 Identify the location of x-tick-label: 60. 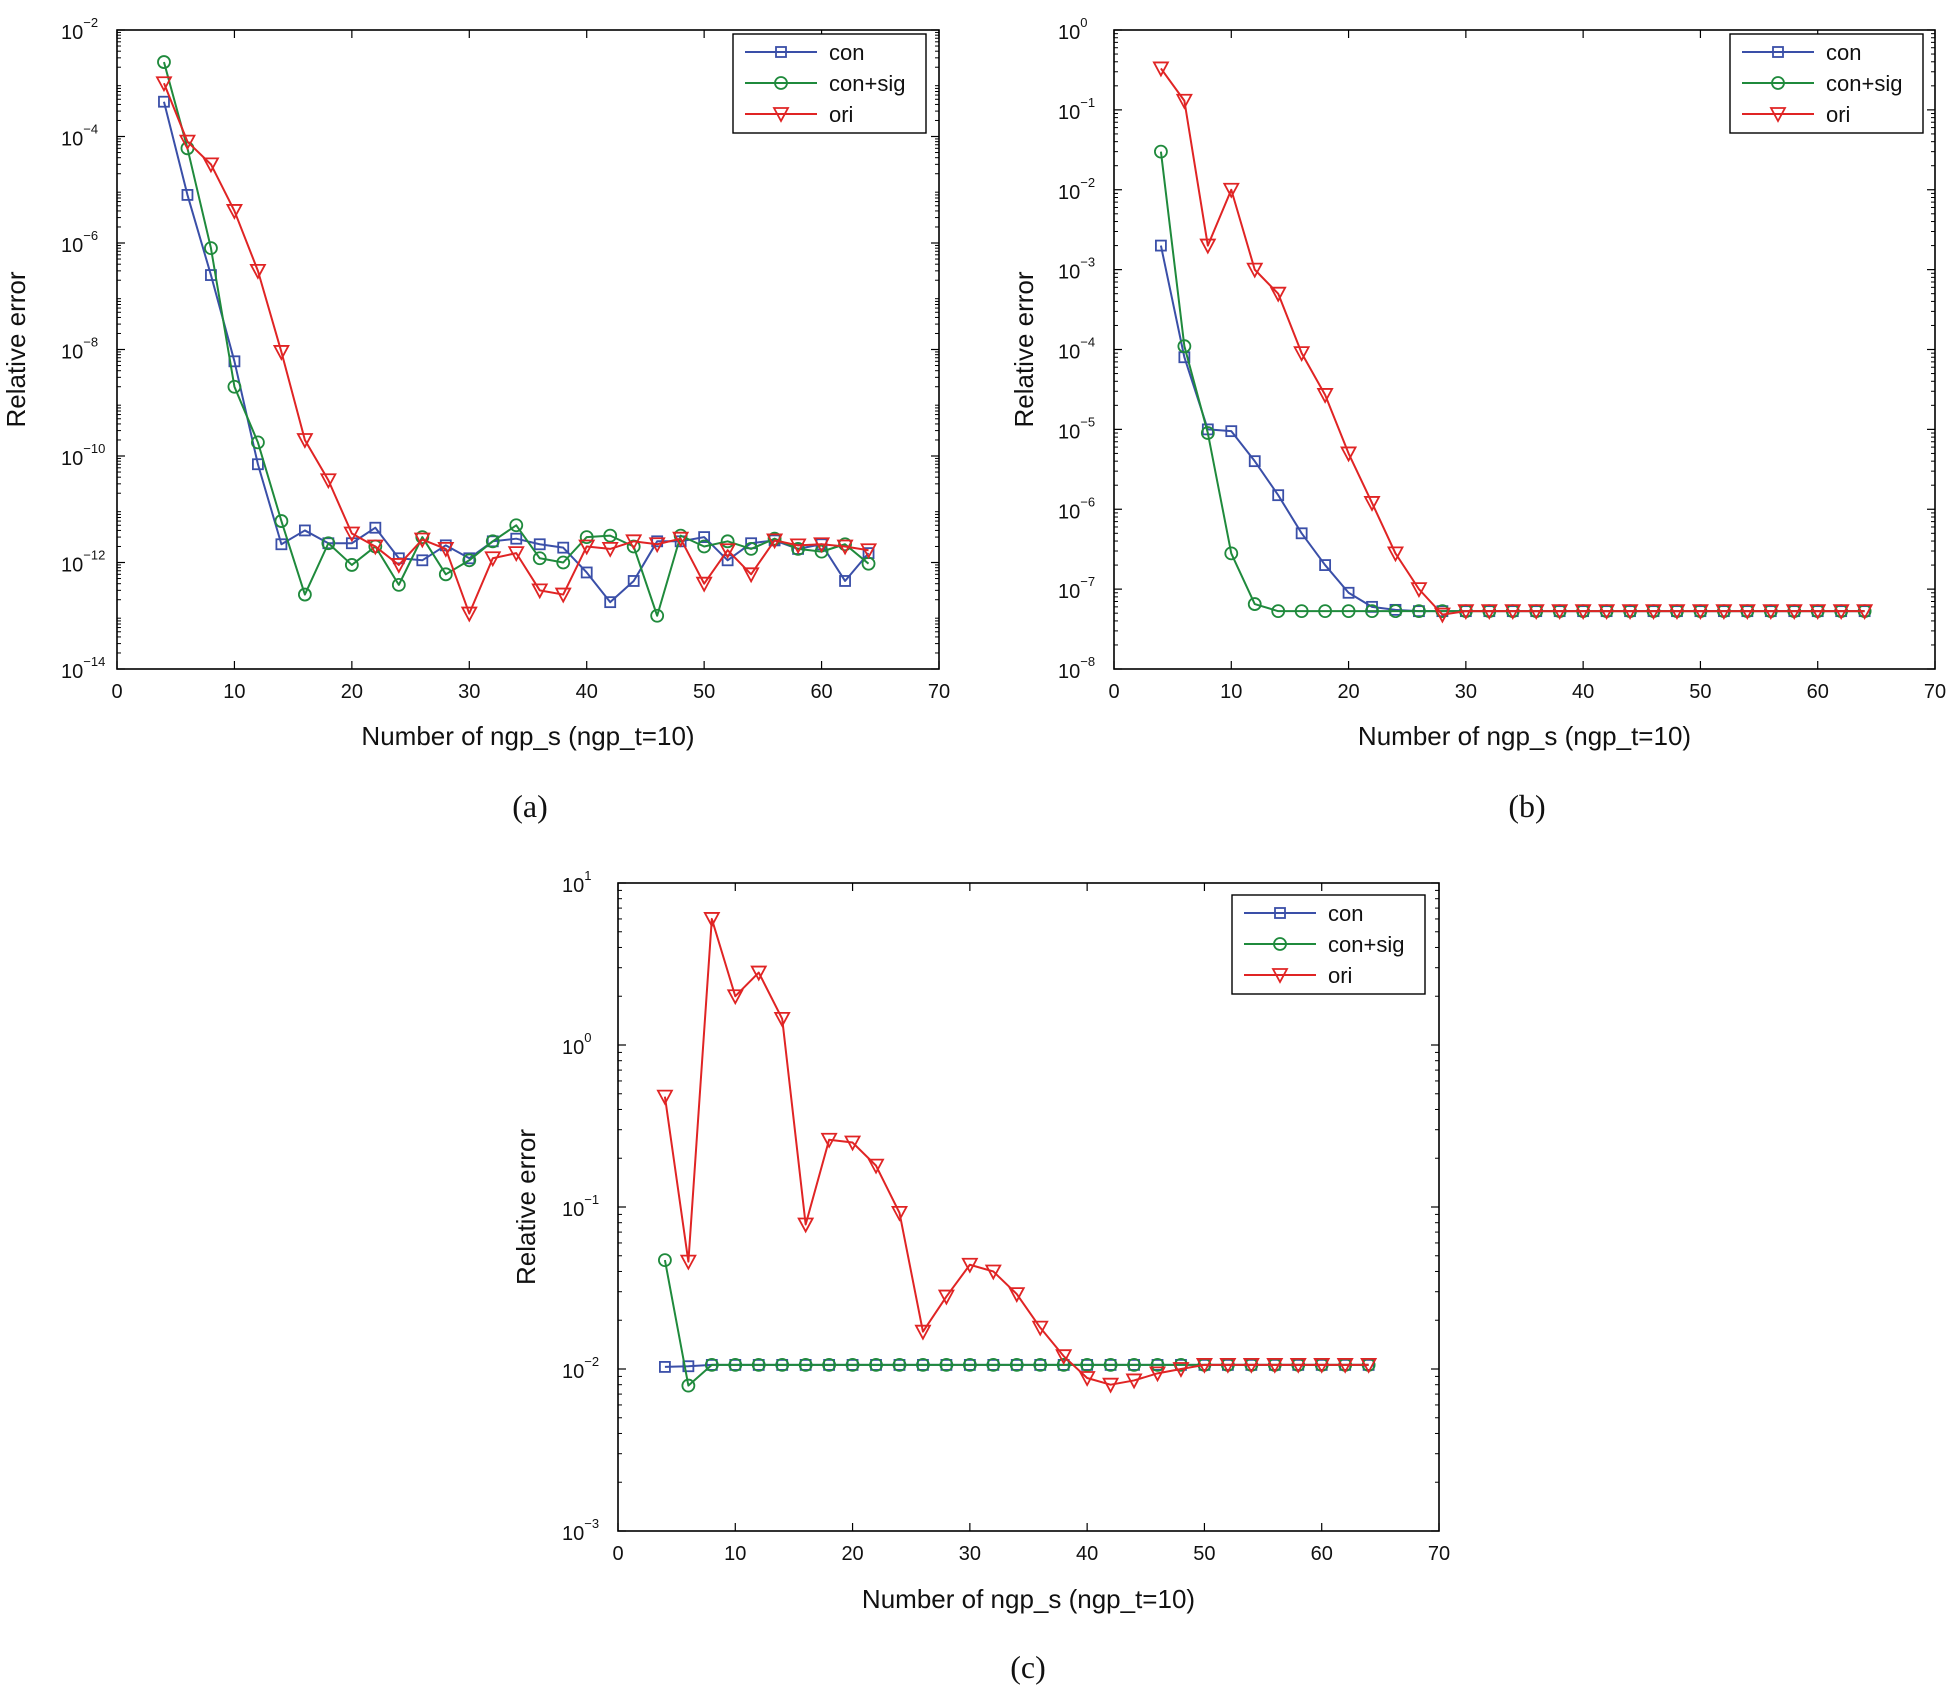
(821, 692).